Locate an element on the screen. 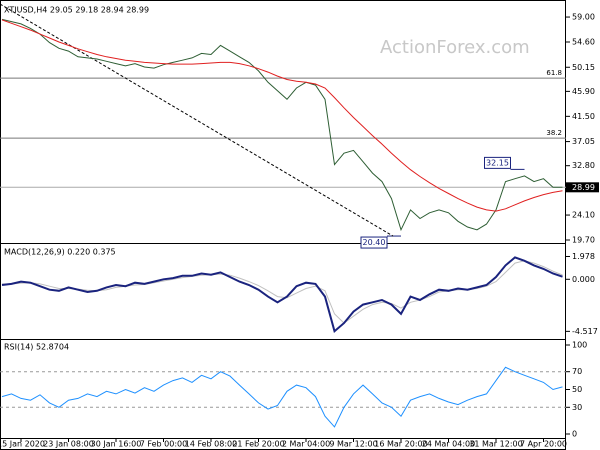 The width and height of the screenshot is (600, 450). y-tick-label: 0 is located at coordinates (574, 434).